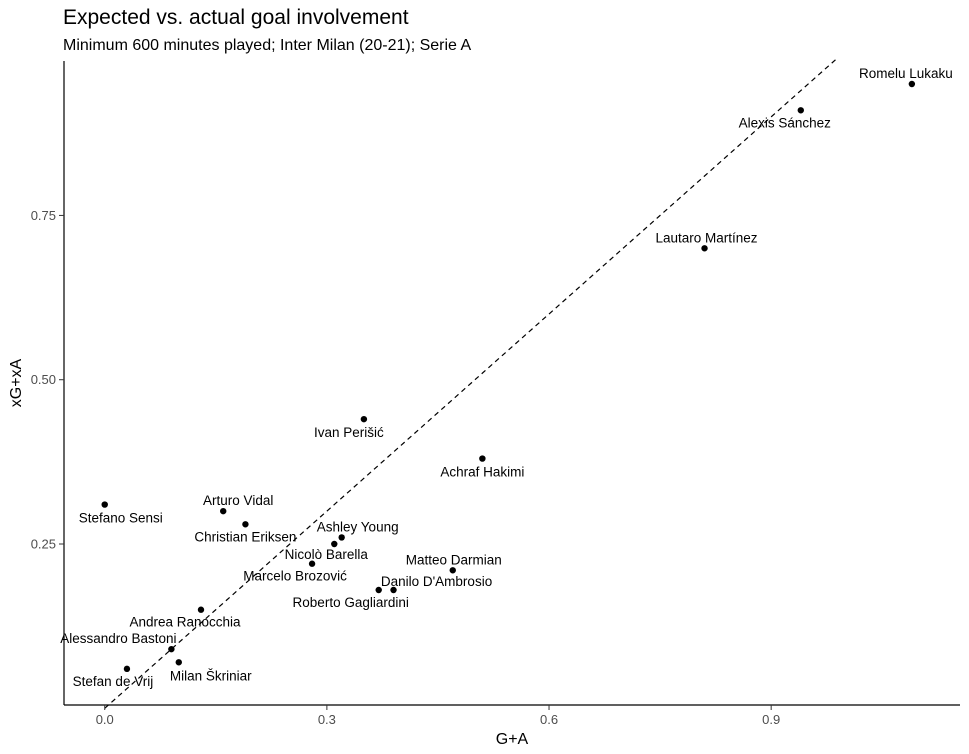 This screenshot has width=969, height=754. Describe the element at coordinates (211, 675) in the screenshot. I see `point-label: Milan Škriniar` at that location.